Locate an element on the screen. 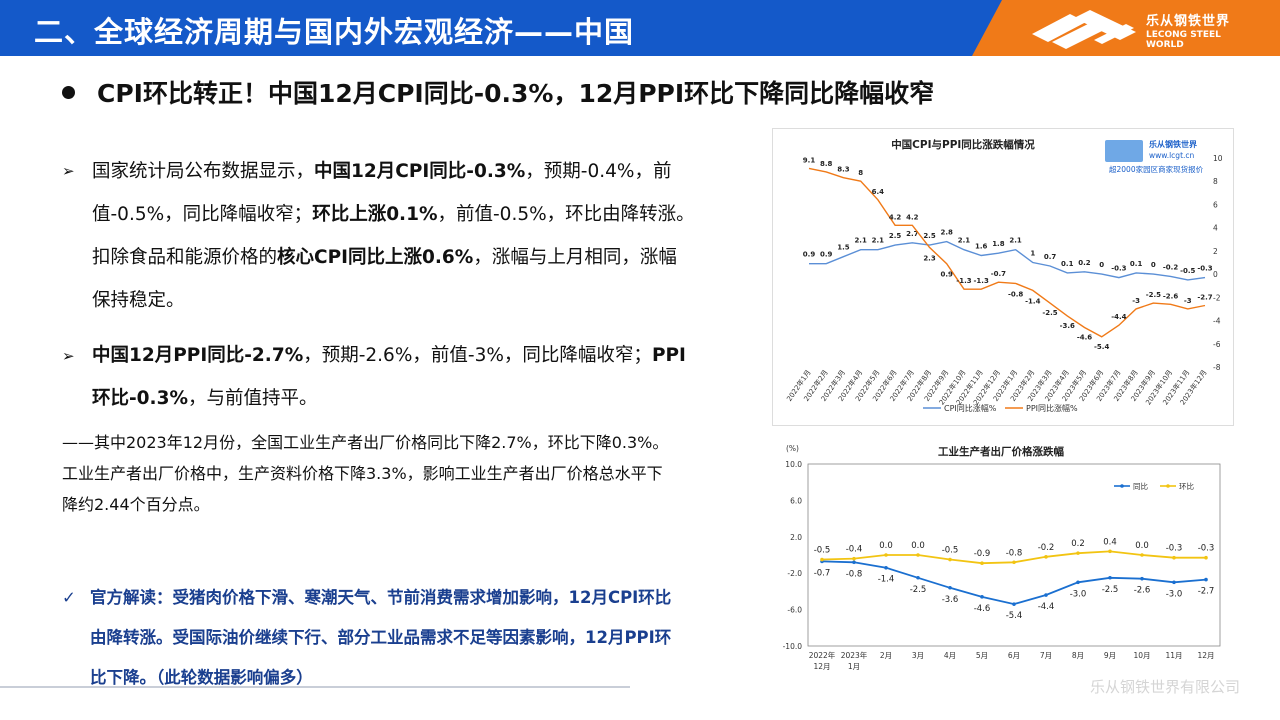  chart-watermark-logo: 乐从钢铁世界 www.lcgt.cn 超2000家园区商家现货报价 is located at coordinates (1154, 156).